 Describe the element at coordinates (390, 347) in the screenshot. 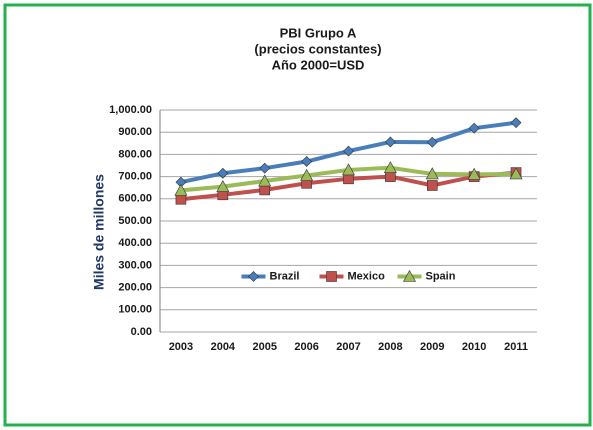

I see `x-tick-label: 2008` at that location.